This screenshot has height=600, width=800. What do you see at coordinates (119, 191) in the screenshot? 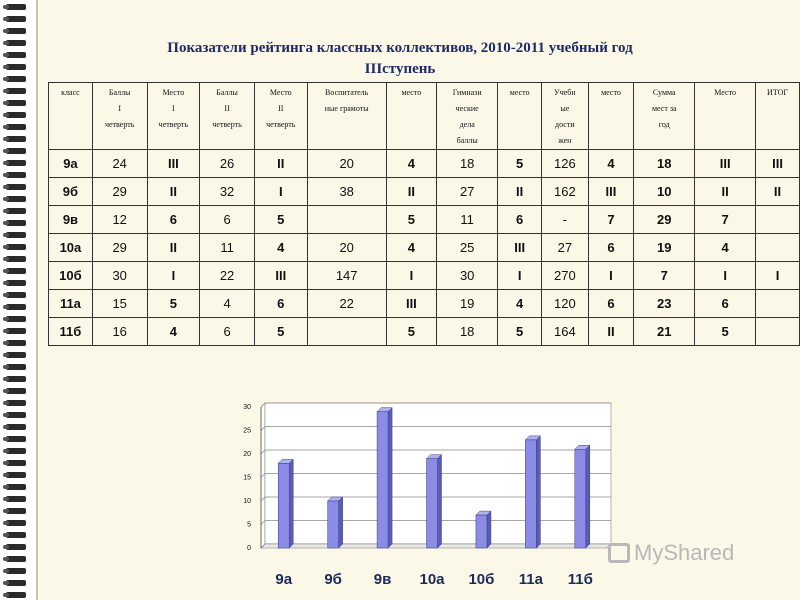
I see `table-cell: 29` at bounding box center [119, 191].